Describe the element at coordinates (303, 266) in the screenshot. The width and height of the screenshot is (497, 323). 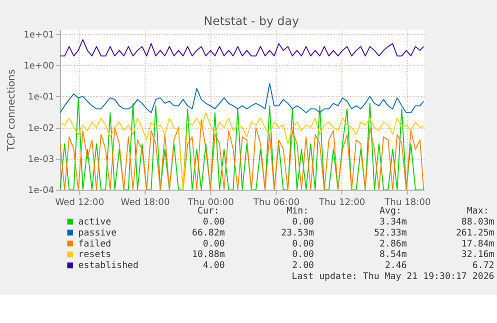
I see `text: 2.00` at that location.